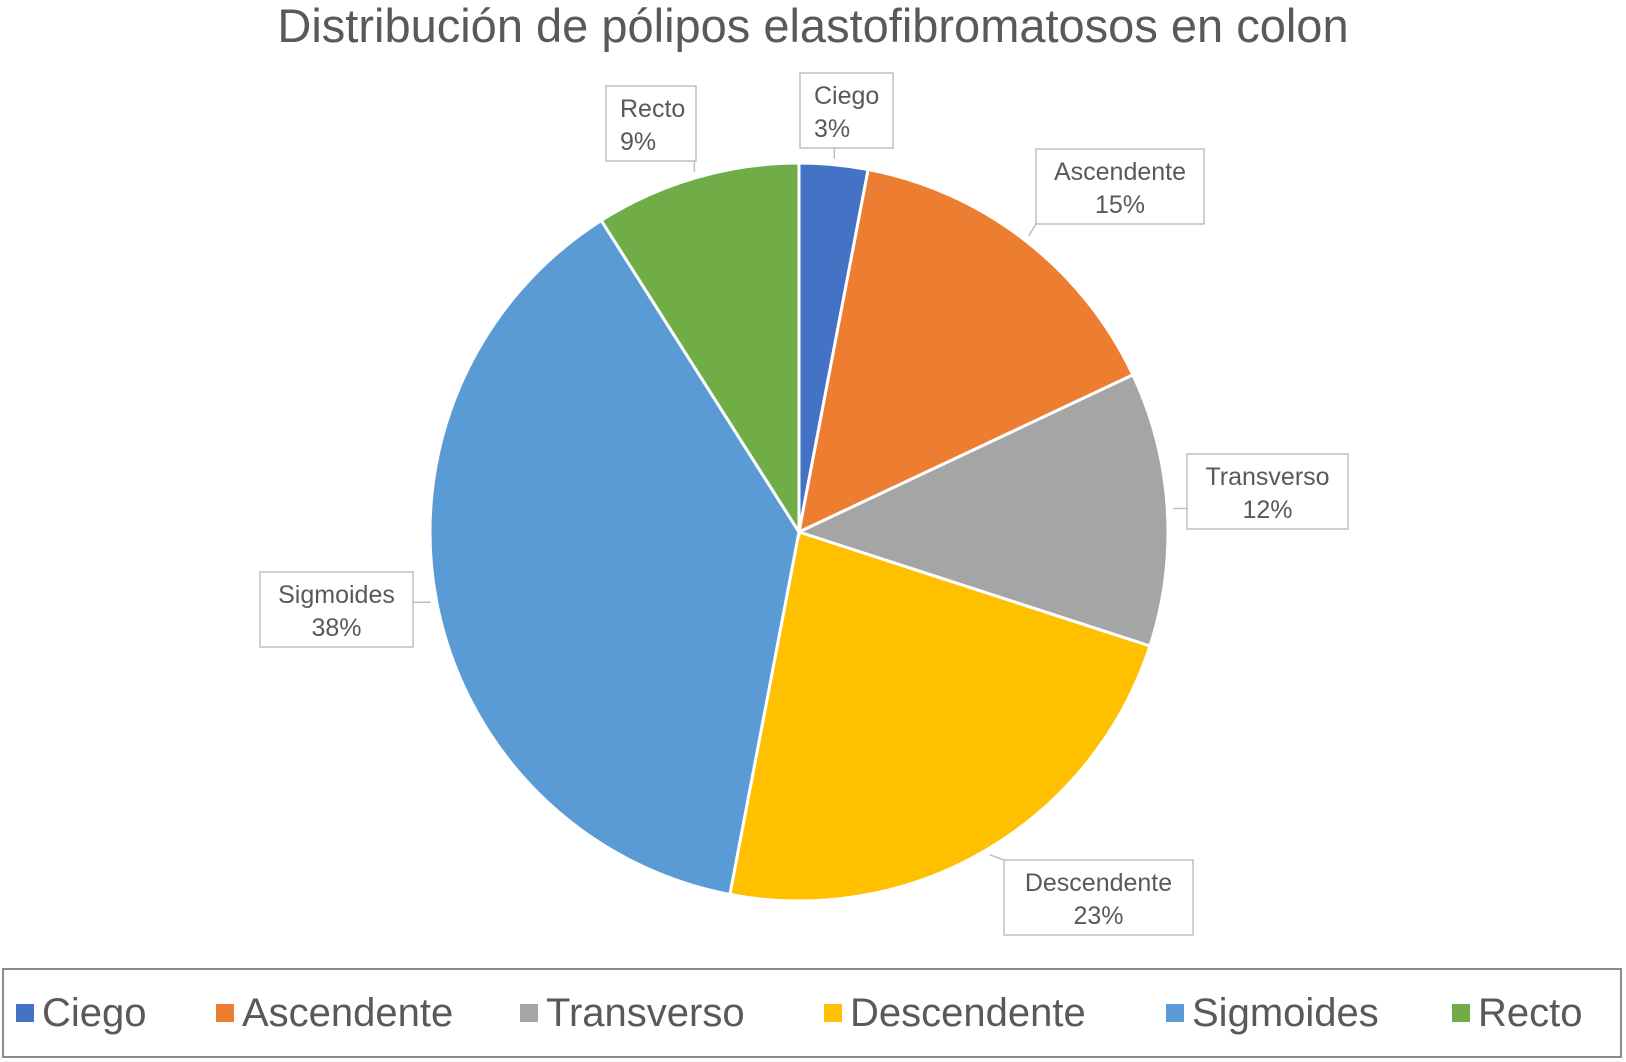 This screenshot has height=1062, width=1626. Describe the element at coordinates (645, 1012) in the screenshot. I see `legend-label: Transverso` at that location.